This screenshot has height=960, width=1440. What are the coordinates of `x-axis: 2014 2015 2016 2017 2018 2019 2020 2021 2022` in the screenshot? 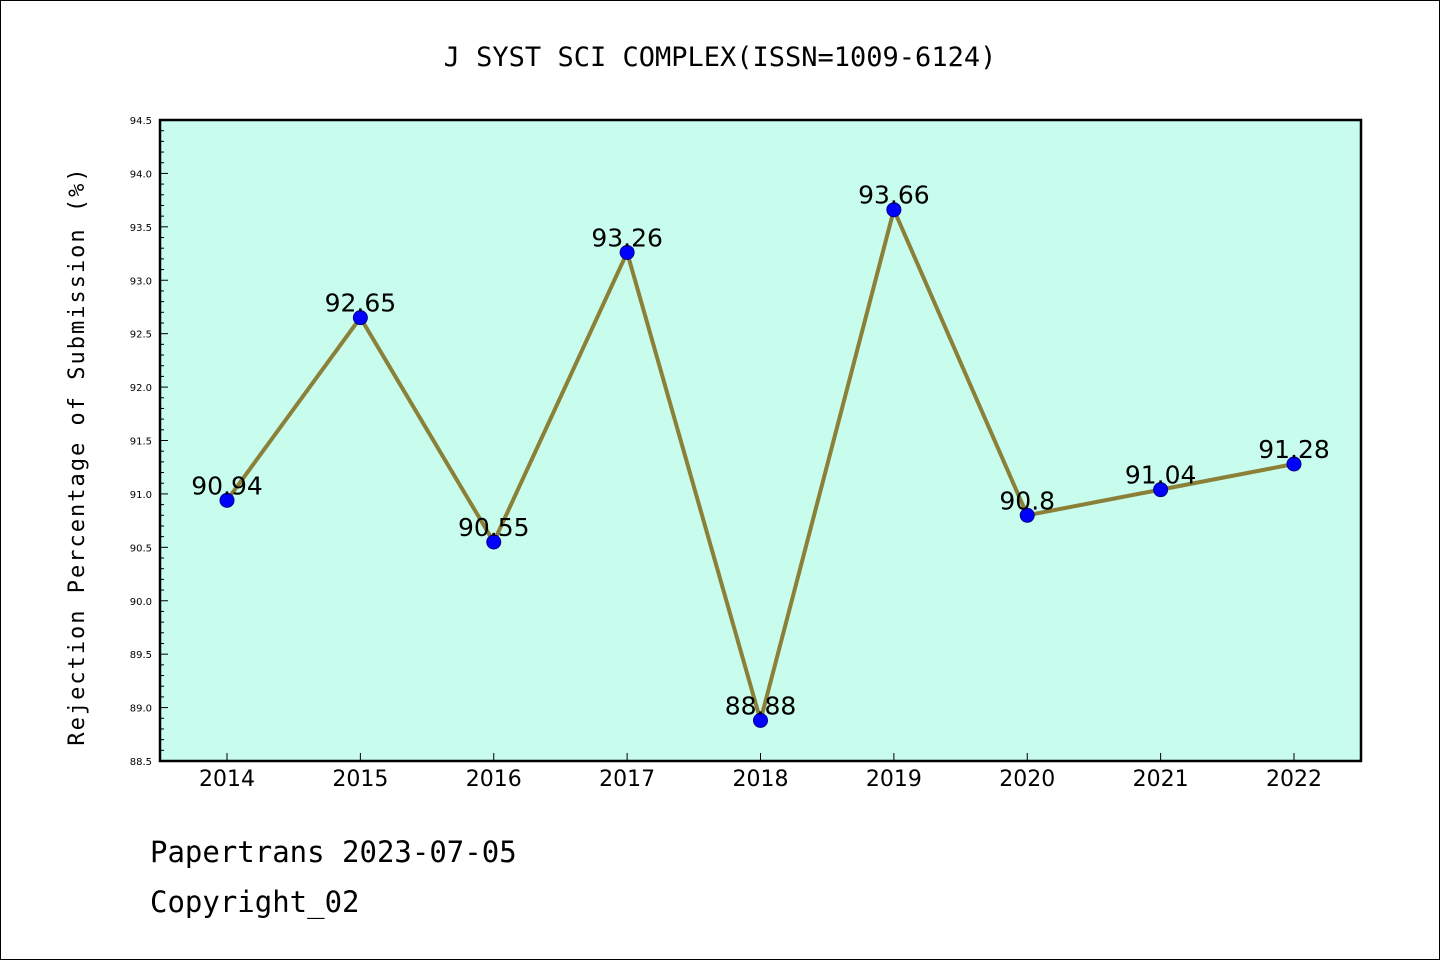 It's located at (760, 772).